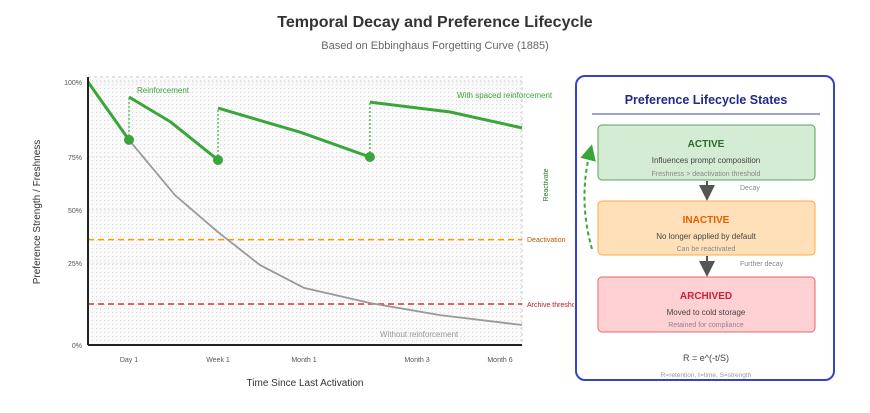  What do you see at coordinates (706, 236) in the screenshot?
I see `state-inactive-desc: No longer applied by default` at bounding box center [706, 236].